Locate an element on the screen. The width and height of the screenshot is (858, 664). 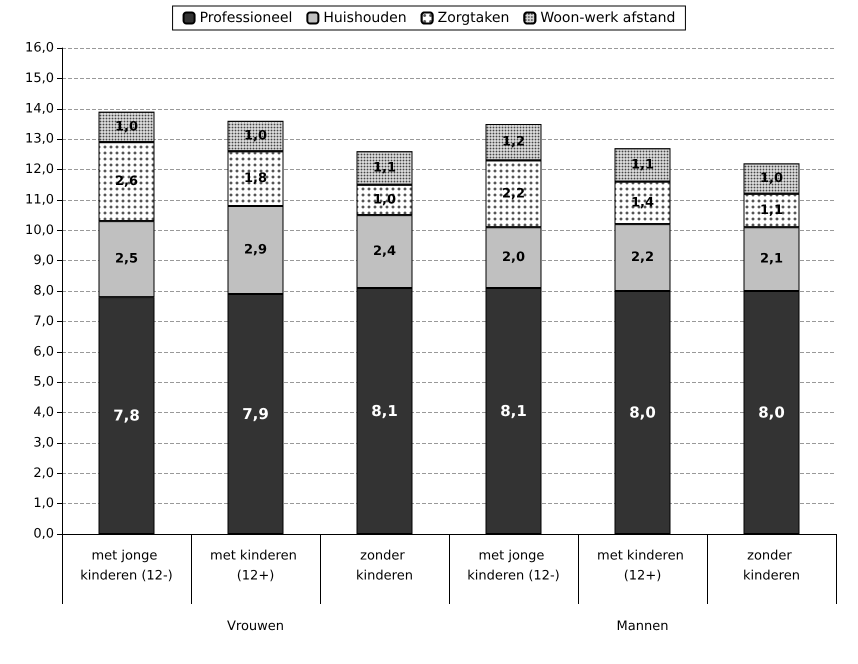
y-tick-label: 12,0 is located at coordinates (39, 169).